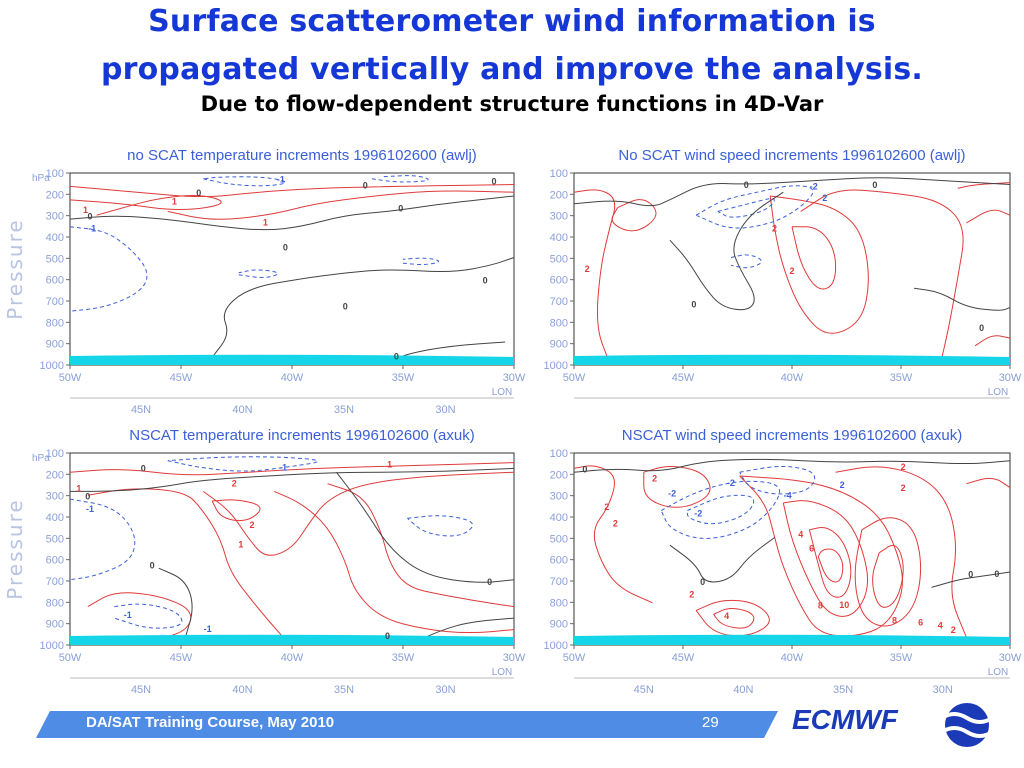 The image size is (1024, 768). Describe the element at coordinates (710, 722) in the screenshot. I see `page-number: 29` at that location.